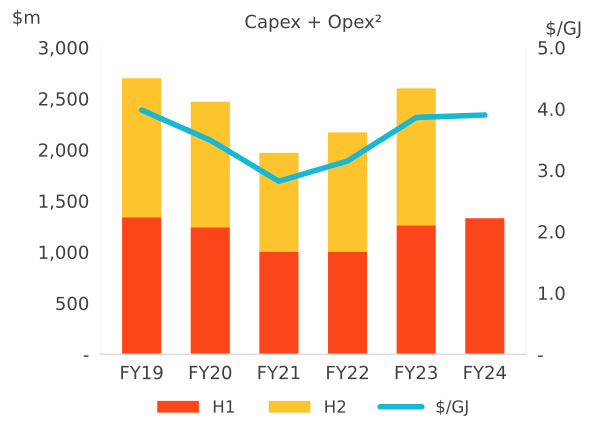 The width and height of the screenshot is (591, 432). Describe the element at coordinates (211, 373) in the screenshot. I see `x-tick-label: FY20` at that location.